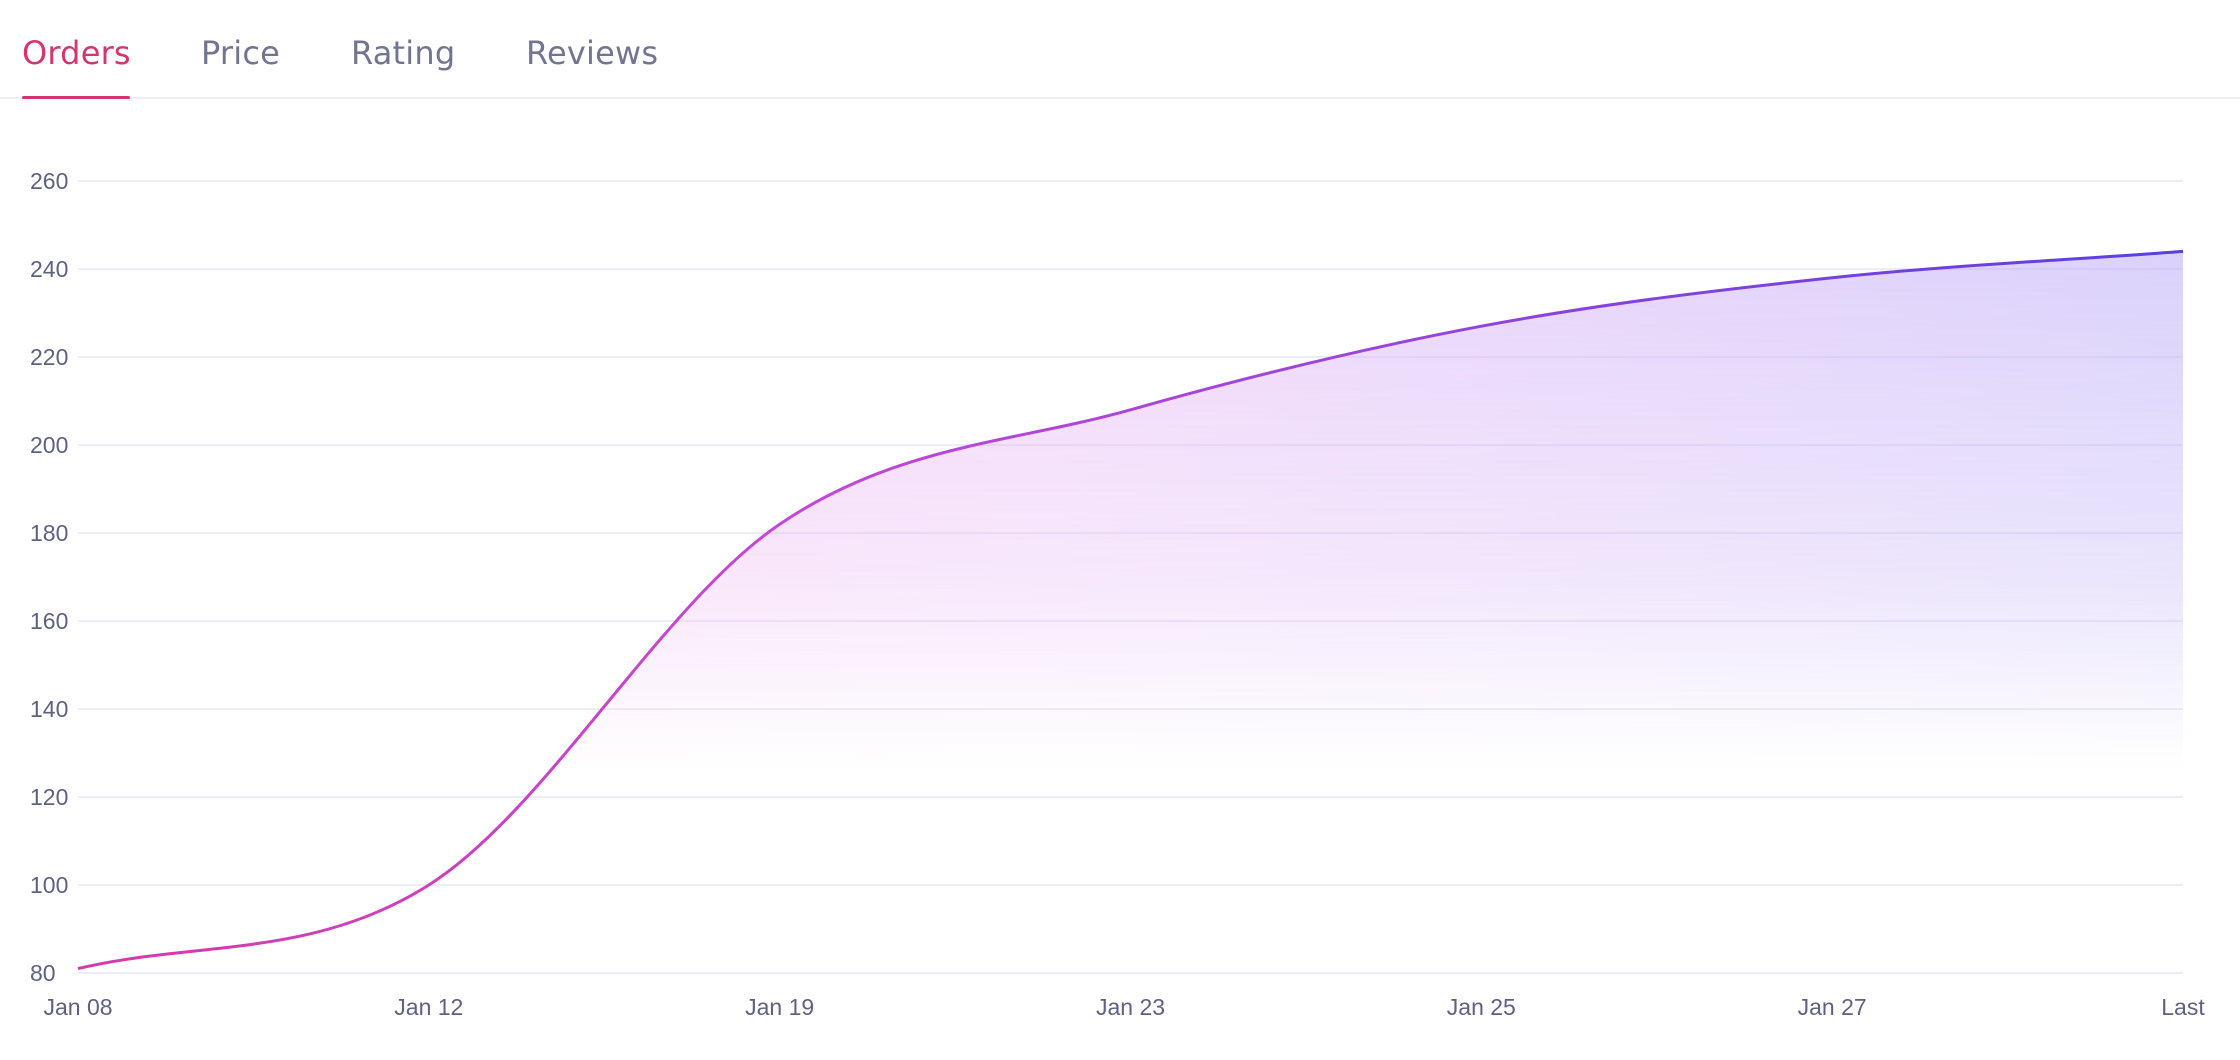 The height and width of the screenshot is (1060, 2240). I want to click on x-axis-ticks: Jan 08 Jan 12 Jan 19 Jan 23 Jan 25 Jan 27 Last, so click(1124, 1007).